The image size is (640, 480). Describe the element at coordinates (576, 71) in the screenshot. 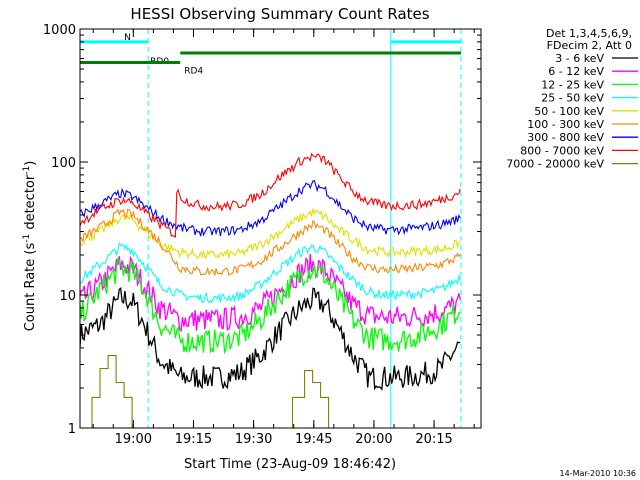

I see `legend-label: 6 - 12 keV` at that location.